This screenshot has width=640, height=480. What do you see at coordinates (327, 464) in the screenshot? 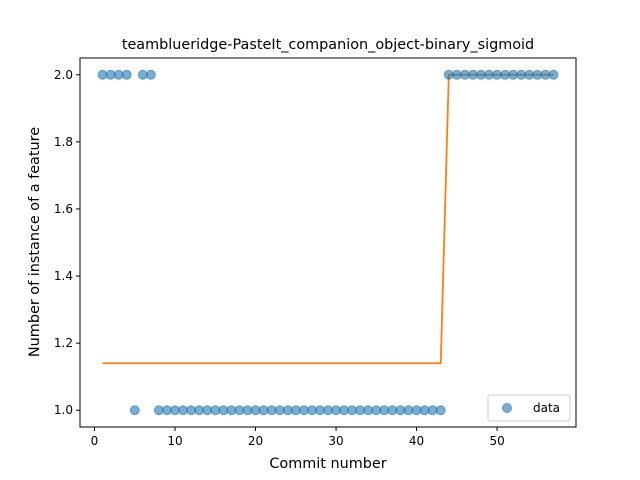
I see `x-axis-label: Commit number` at bounding box center [327, 464].